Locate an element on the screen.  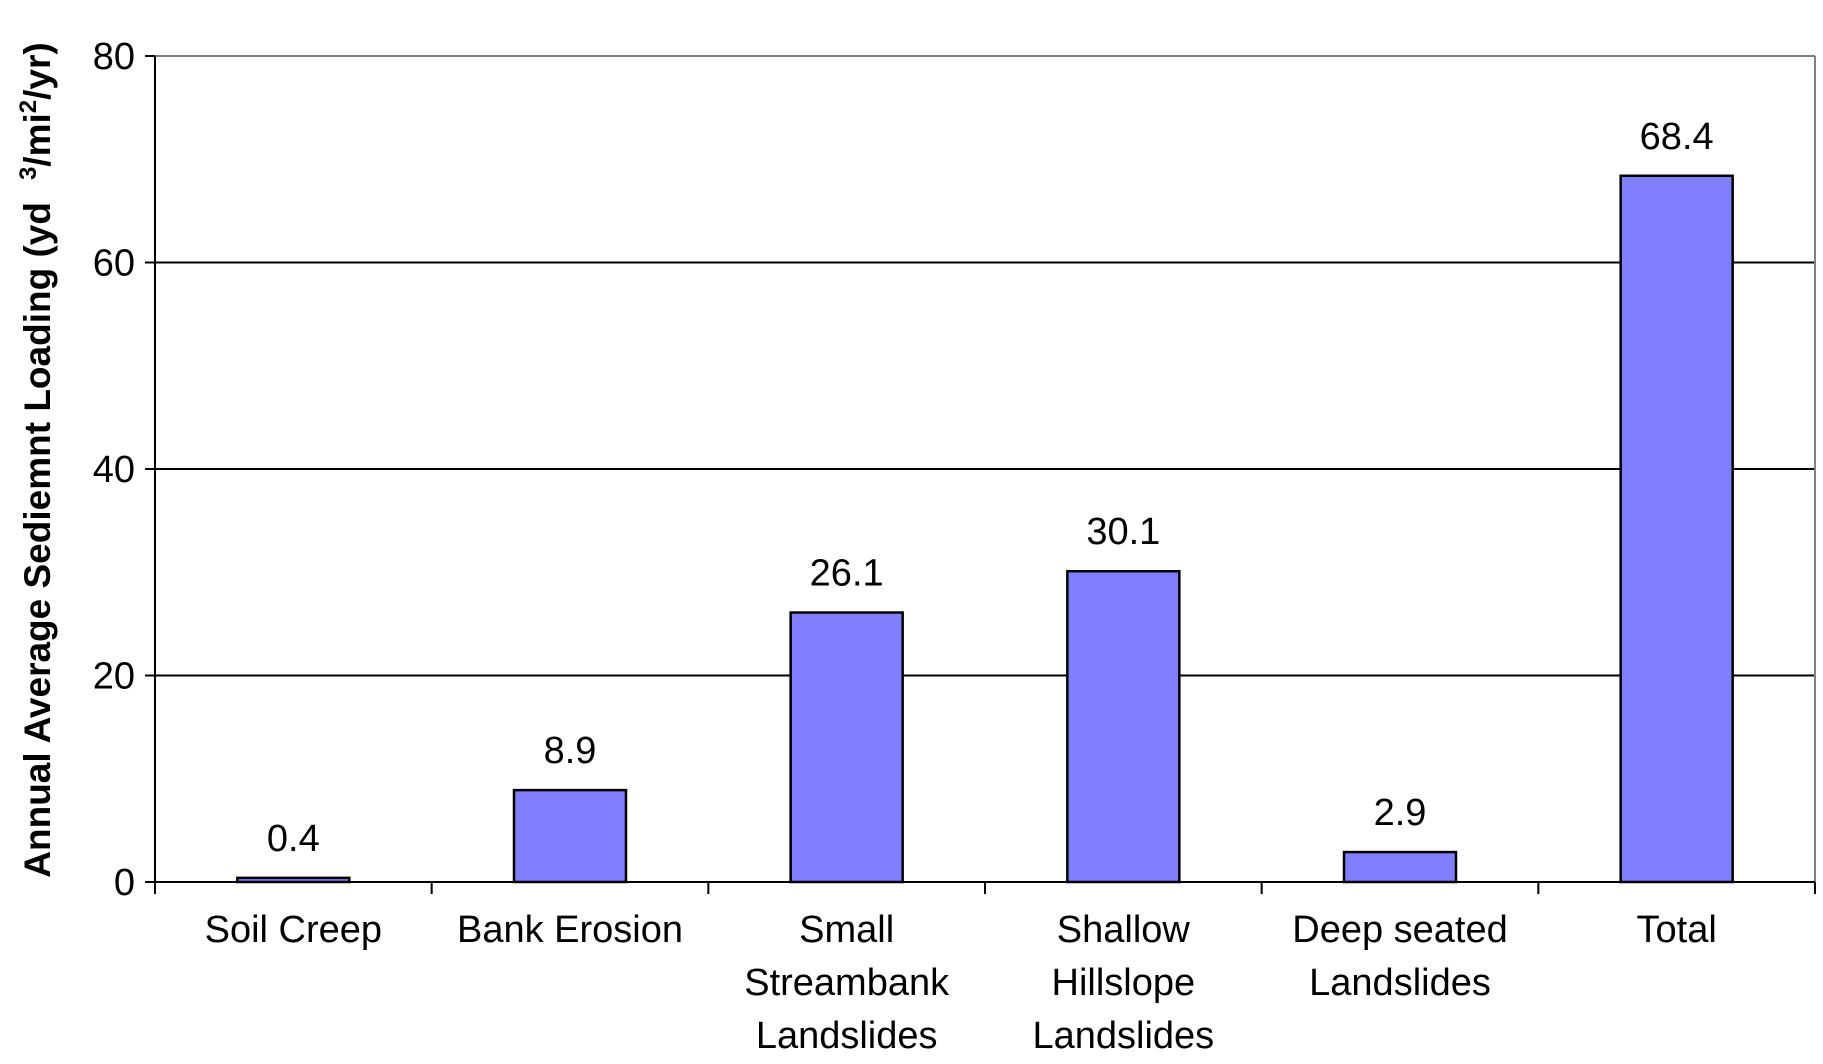
data-label-2: 26.1 is located at coordinates (847, 574).